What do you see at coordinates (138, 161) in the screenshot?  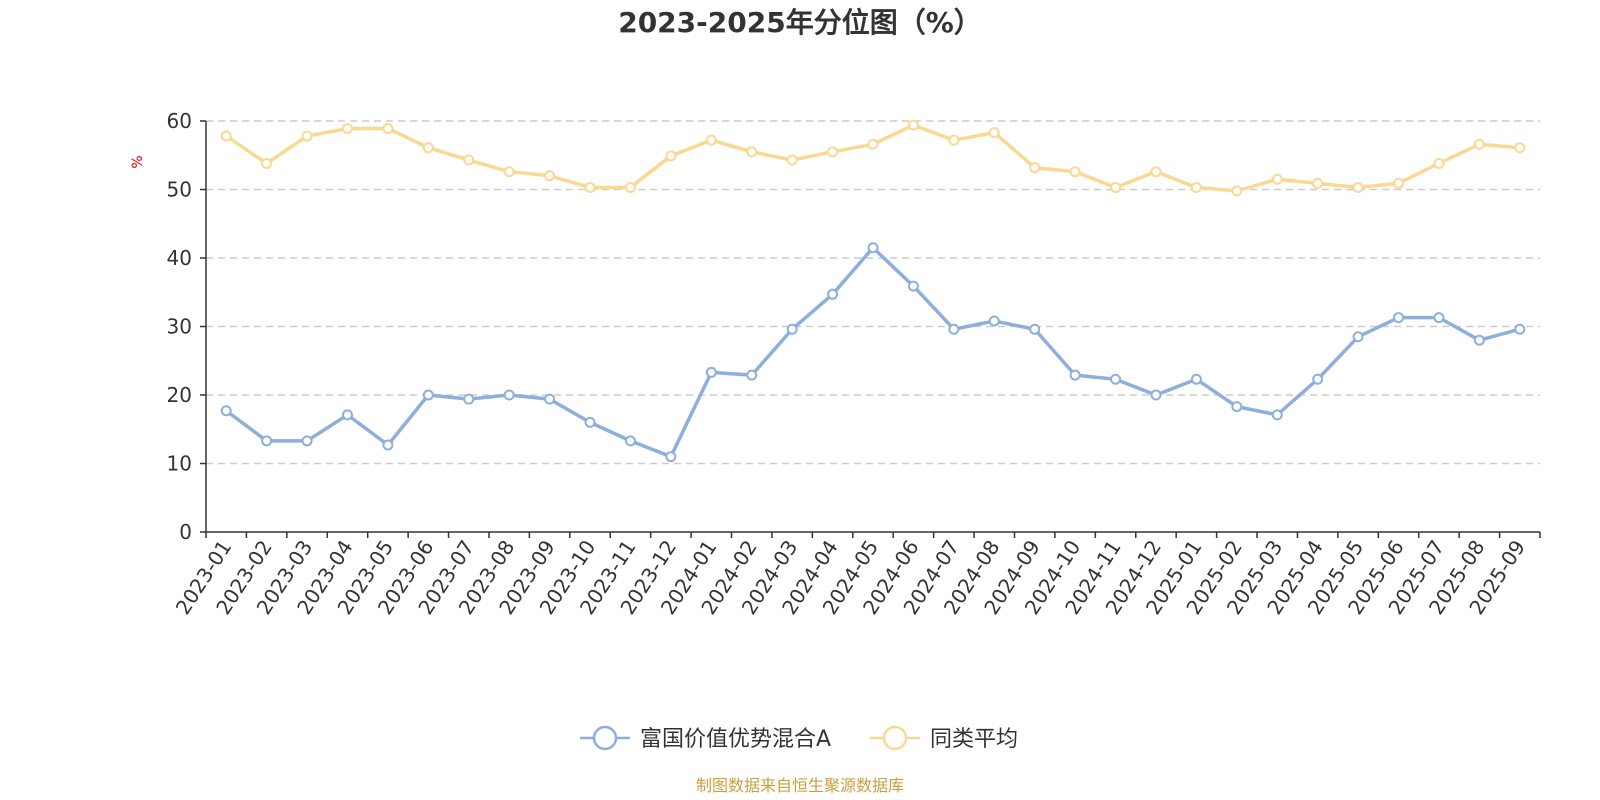 I see `y-axis-unit-label: %` at bounding box center [138, 161].